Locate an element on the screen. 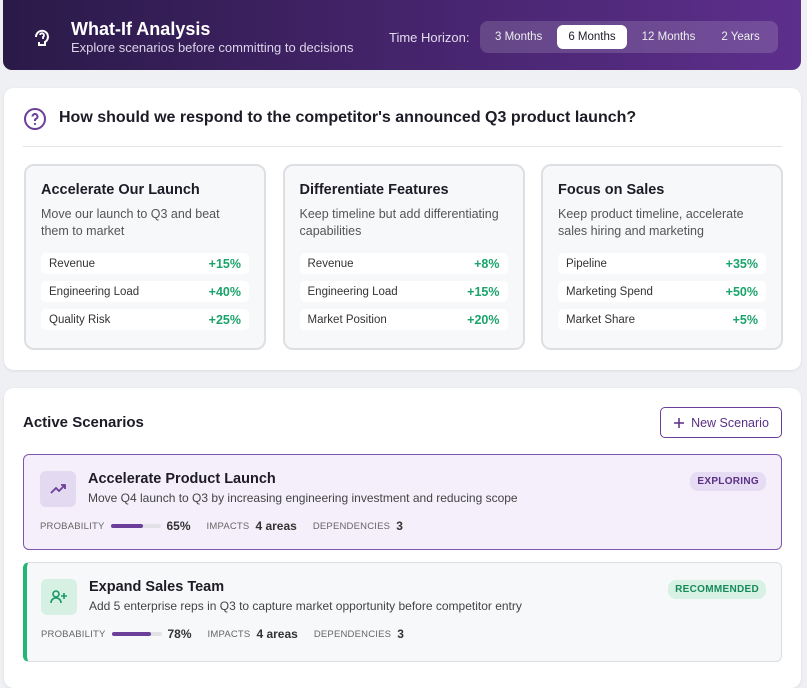 The height and width of the screenshot is (688, 807). scenario-title: Accelerate Product Launch is located at coordinates (182, 479).